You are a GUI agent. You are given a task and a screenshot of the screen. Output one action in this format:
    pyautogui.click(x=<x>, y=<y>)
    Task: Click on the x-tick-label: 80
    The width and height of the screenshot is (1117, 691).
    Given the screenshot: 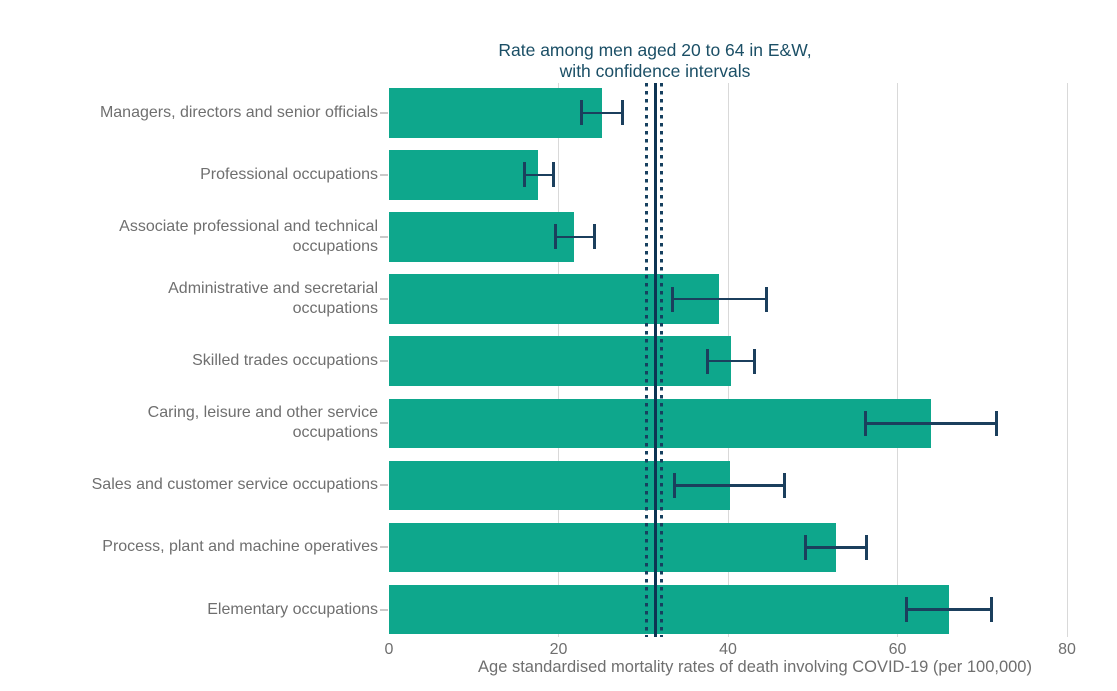 What is the action you would take?
    pyautogui.click(x=1067, y=649)
    